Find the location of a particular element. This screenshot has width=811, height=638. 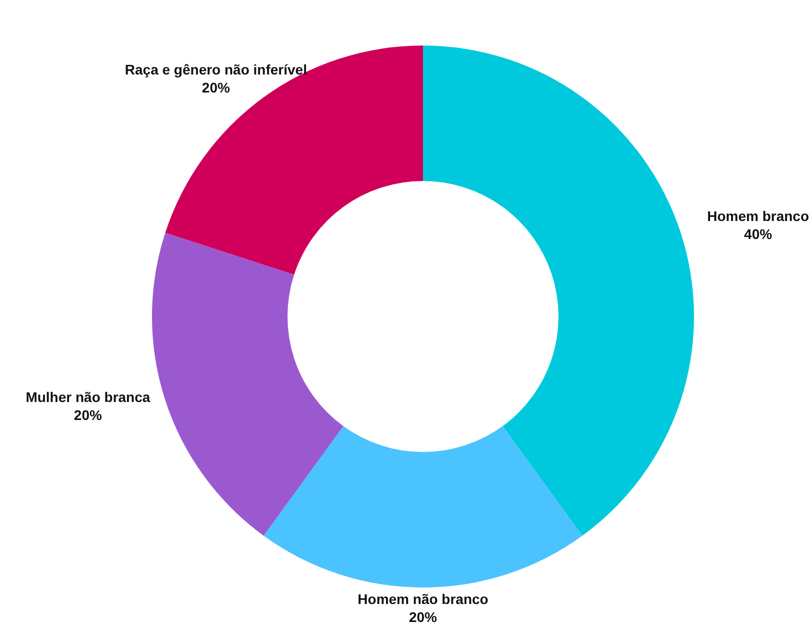

slice-label: Mulher não branca is located at coordinates (88, 396).